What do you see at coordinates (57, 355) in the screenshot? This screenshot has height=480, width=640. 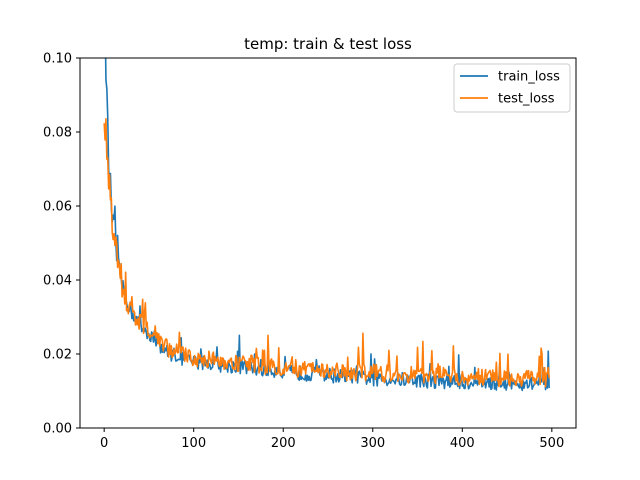 I see `y-tick-label: 0.02` at bounding box center [57, 355].